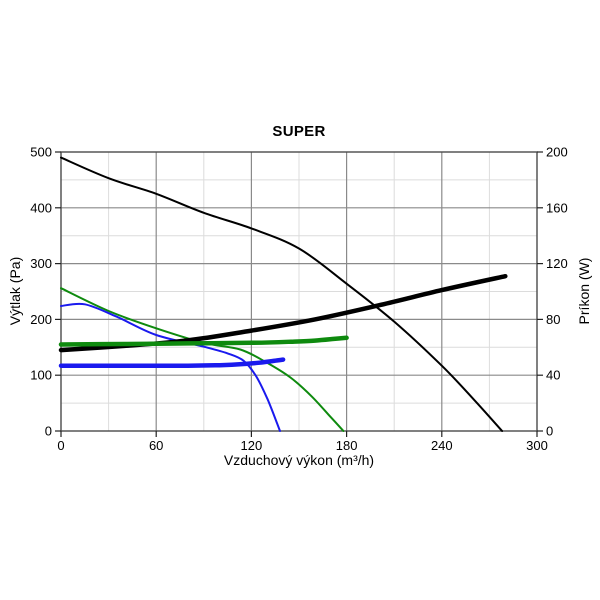  What do you see at coordinates (442, 445) in the screenshot?
I see `x-tick-label: 240` at bounding box center [442, 445].